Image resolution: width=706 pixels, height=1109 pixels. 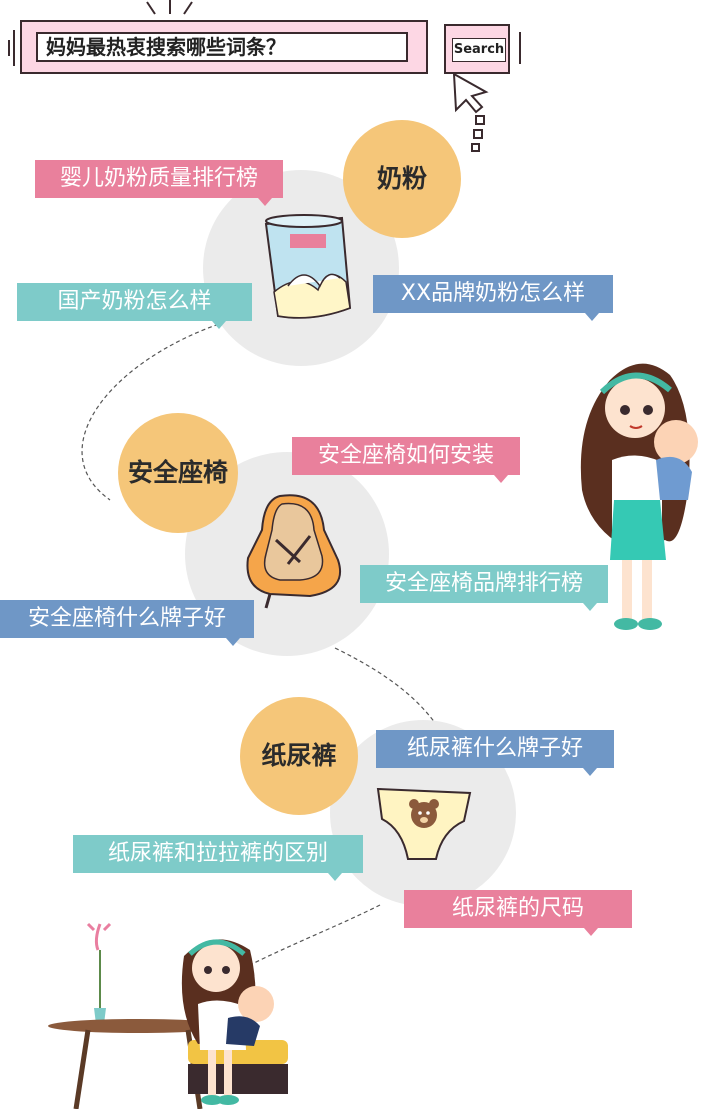 What do you see at coordinates (159, 183) in the screenshot?
I see `tag-formula-1: 婴儿奶粉质量排行榜` at bounding box center [159, 183].